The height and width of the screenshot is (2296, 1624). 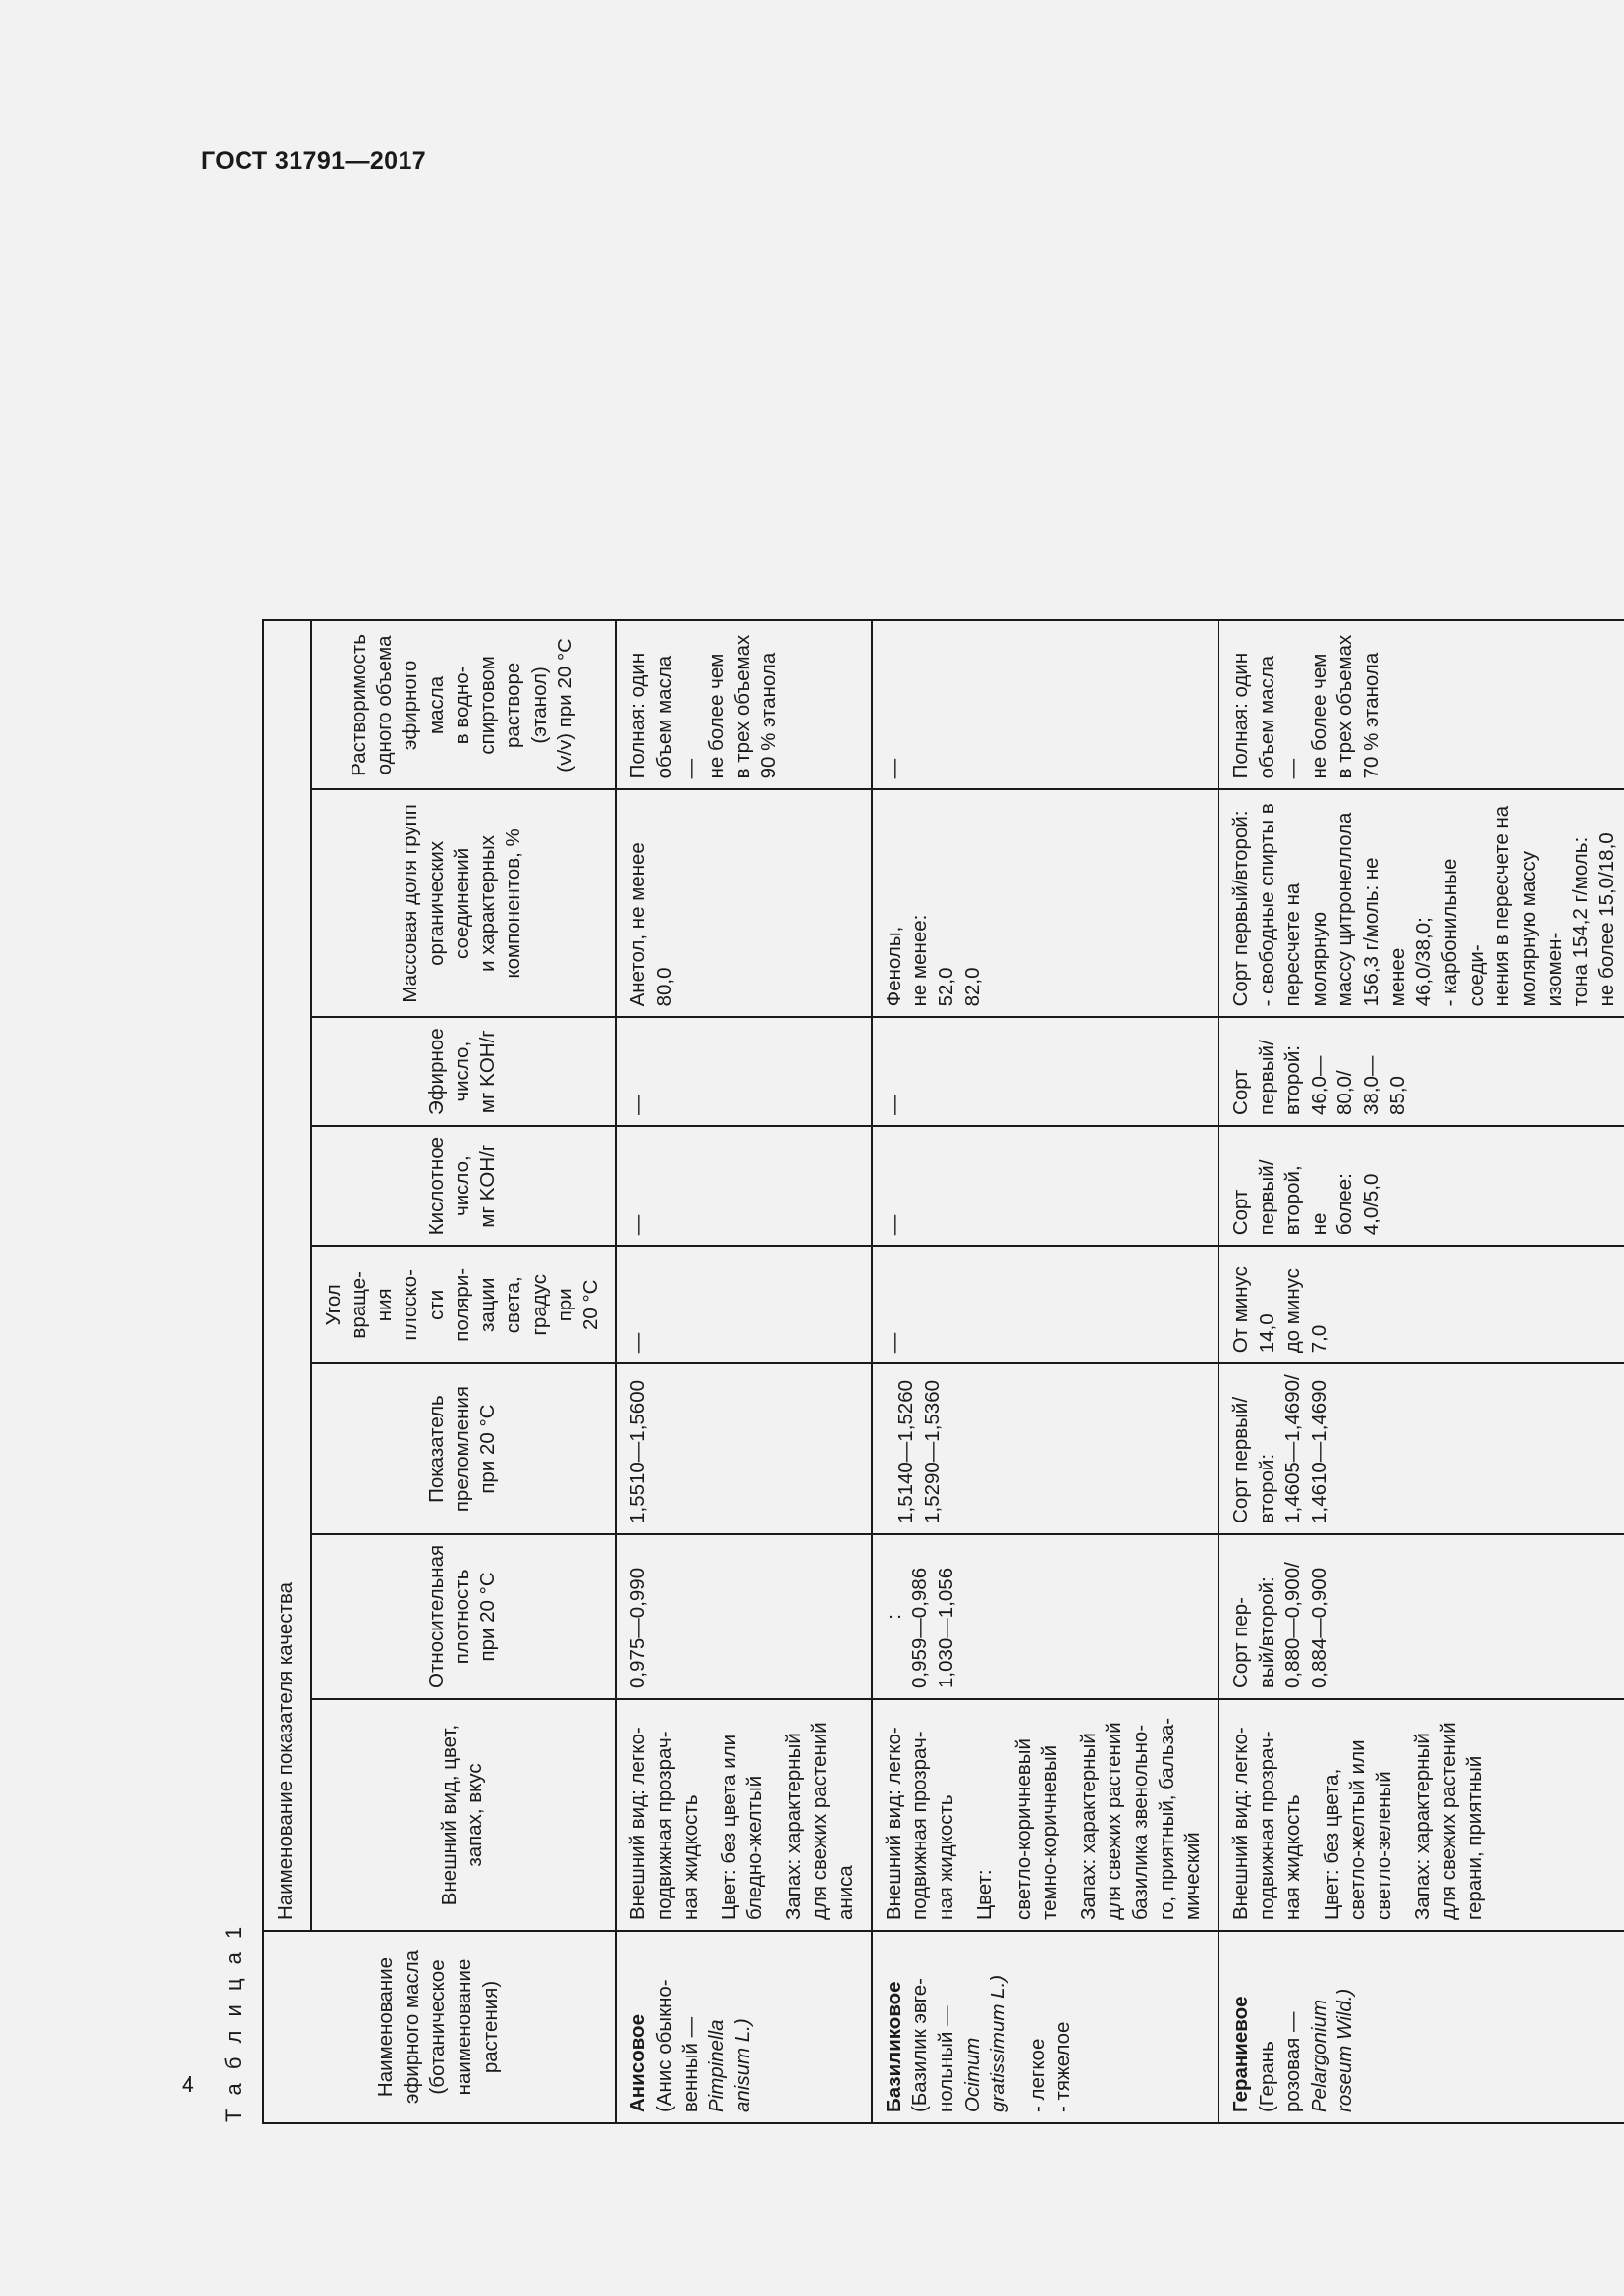 I want to click on cell-density: 0,975—0,990, so click(x=744, y=1616).